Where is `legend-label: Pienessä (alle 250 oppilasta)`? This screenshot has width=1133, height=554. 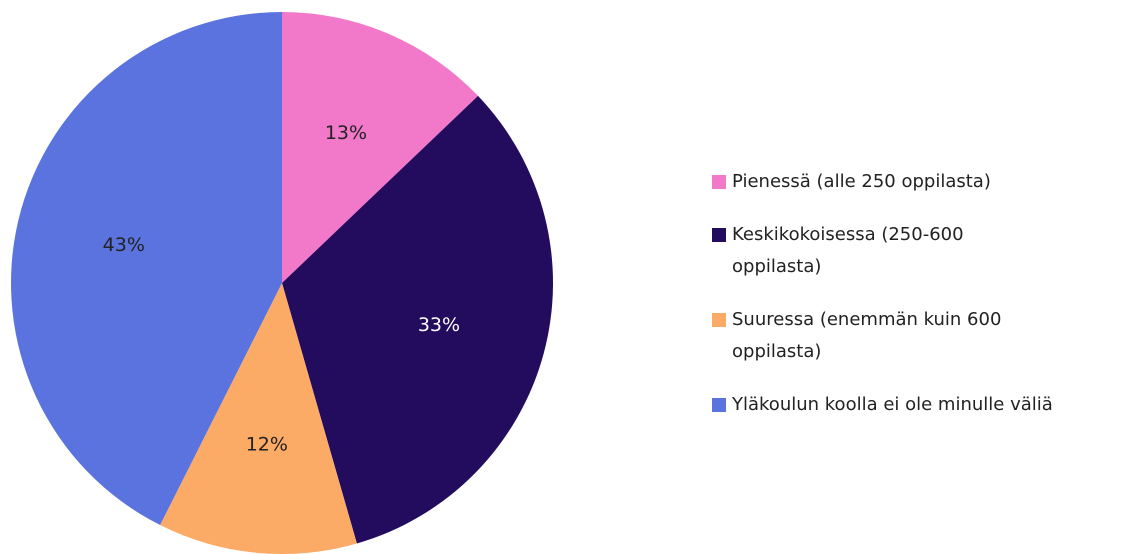 legend-label: Pienessä (alle 250 oppilasta) is located at coordinates (861, 181).